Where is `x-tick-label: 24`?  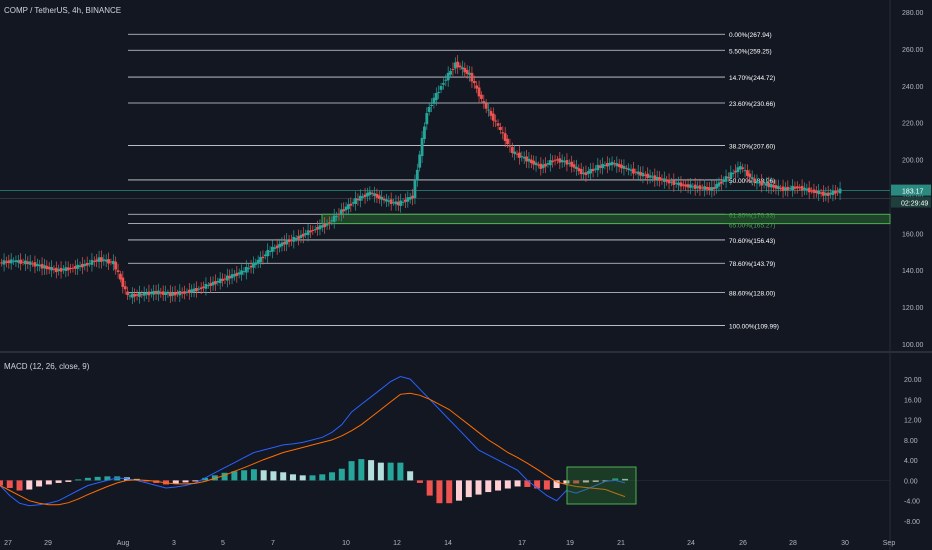
x-tick-label: 24 is located at coordinates (691, 543).